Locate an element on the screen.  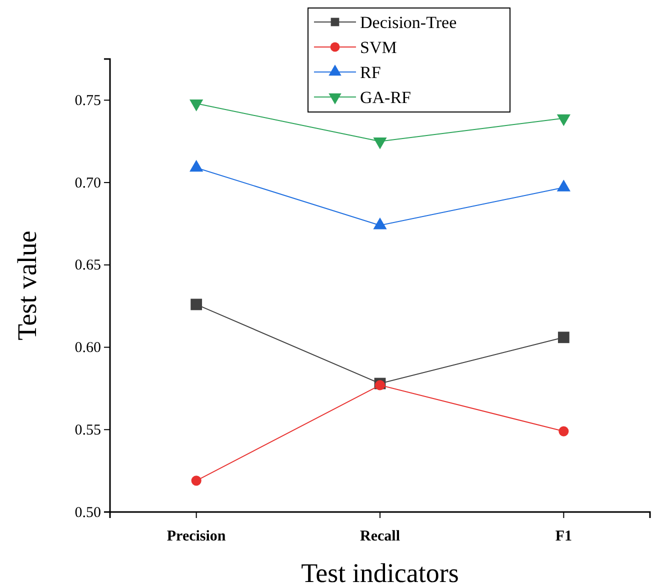
y-tick-label: 0.60 is located at coordinates (87, 348).